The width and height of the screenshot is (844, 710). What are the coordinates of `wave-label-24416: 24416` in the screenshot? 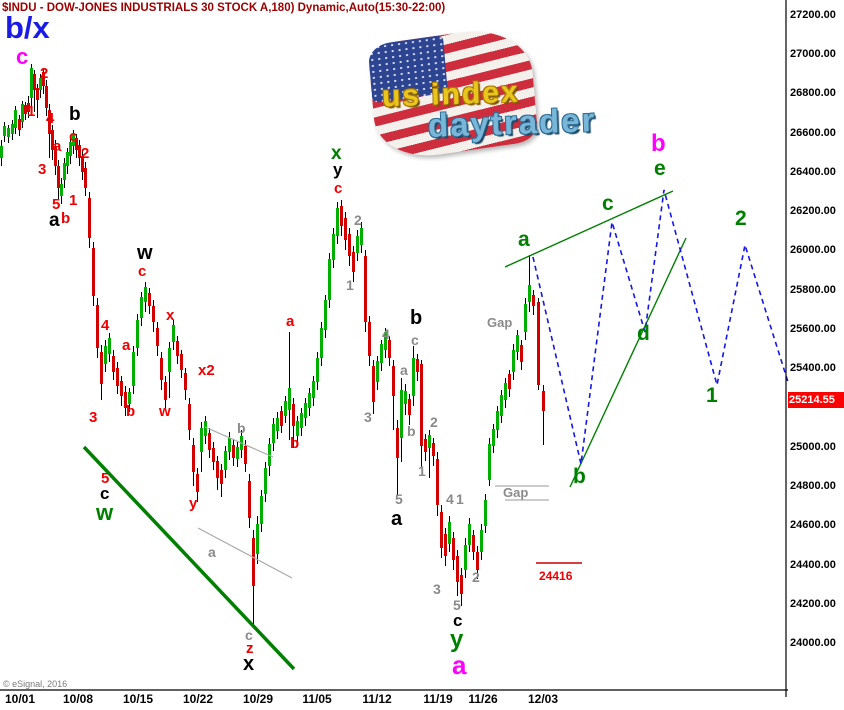 It's located at (556, 576).